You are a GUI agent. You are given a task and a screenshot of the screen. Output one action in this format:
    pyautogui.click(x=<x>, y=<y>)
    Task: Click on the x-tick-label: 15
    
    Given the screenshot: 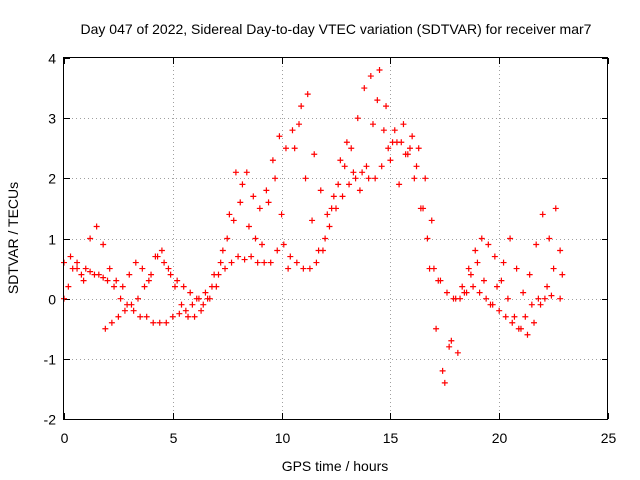 What is the action you would take?
    pyautogui.click(x=391, y=438)
    